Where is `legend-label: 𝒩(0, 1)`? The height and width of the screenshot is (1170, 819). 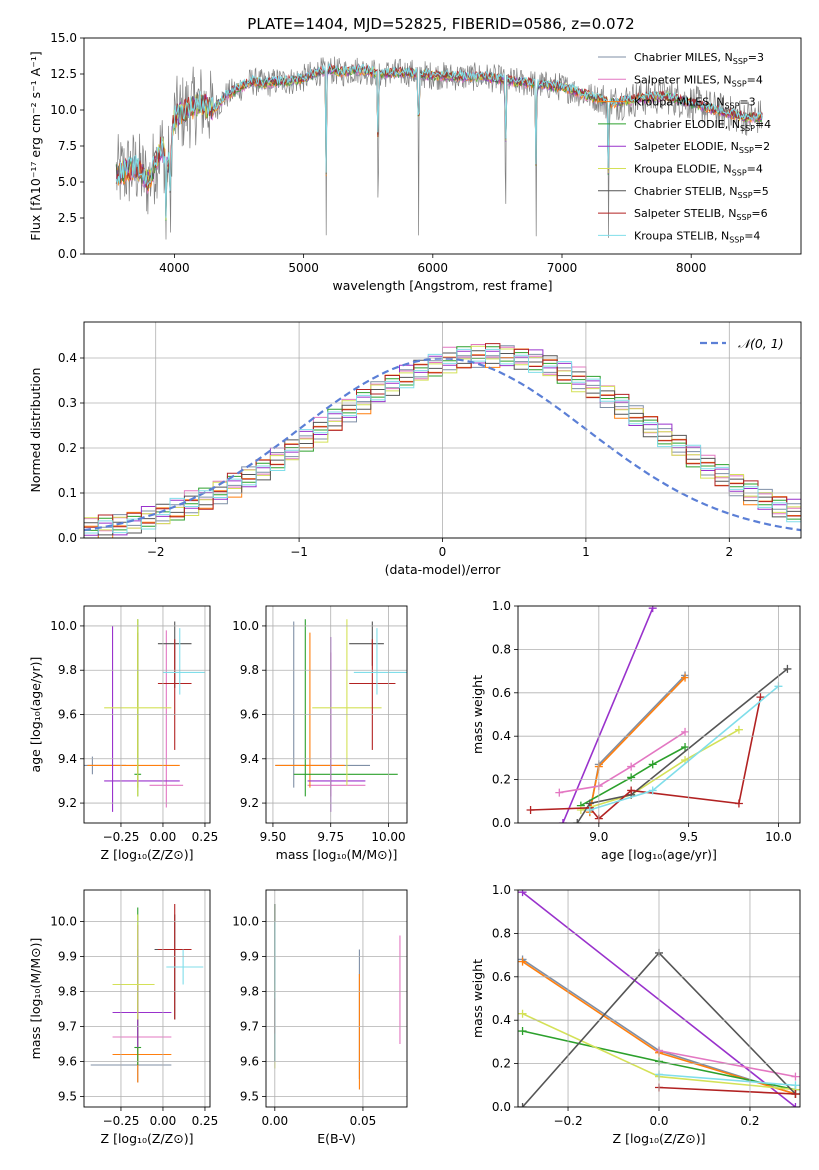 legend-label: 𝒩(0, 1) is located at coordinates (761, 343).